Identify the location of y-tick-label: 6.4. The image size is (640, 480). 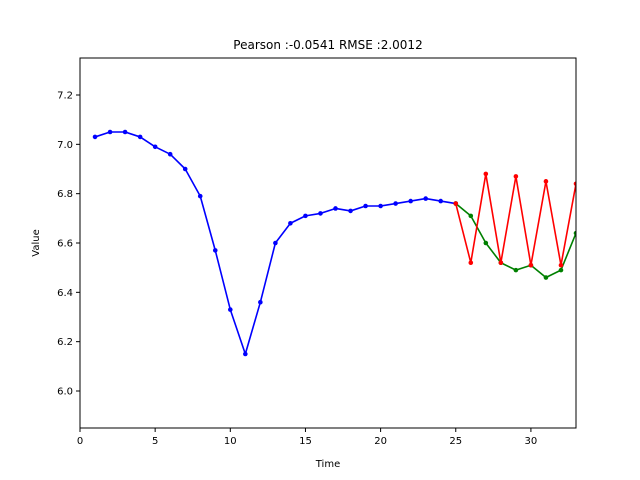
(65, 293).